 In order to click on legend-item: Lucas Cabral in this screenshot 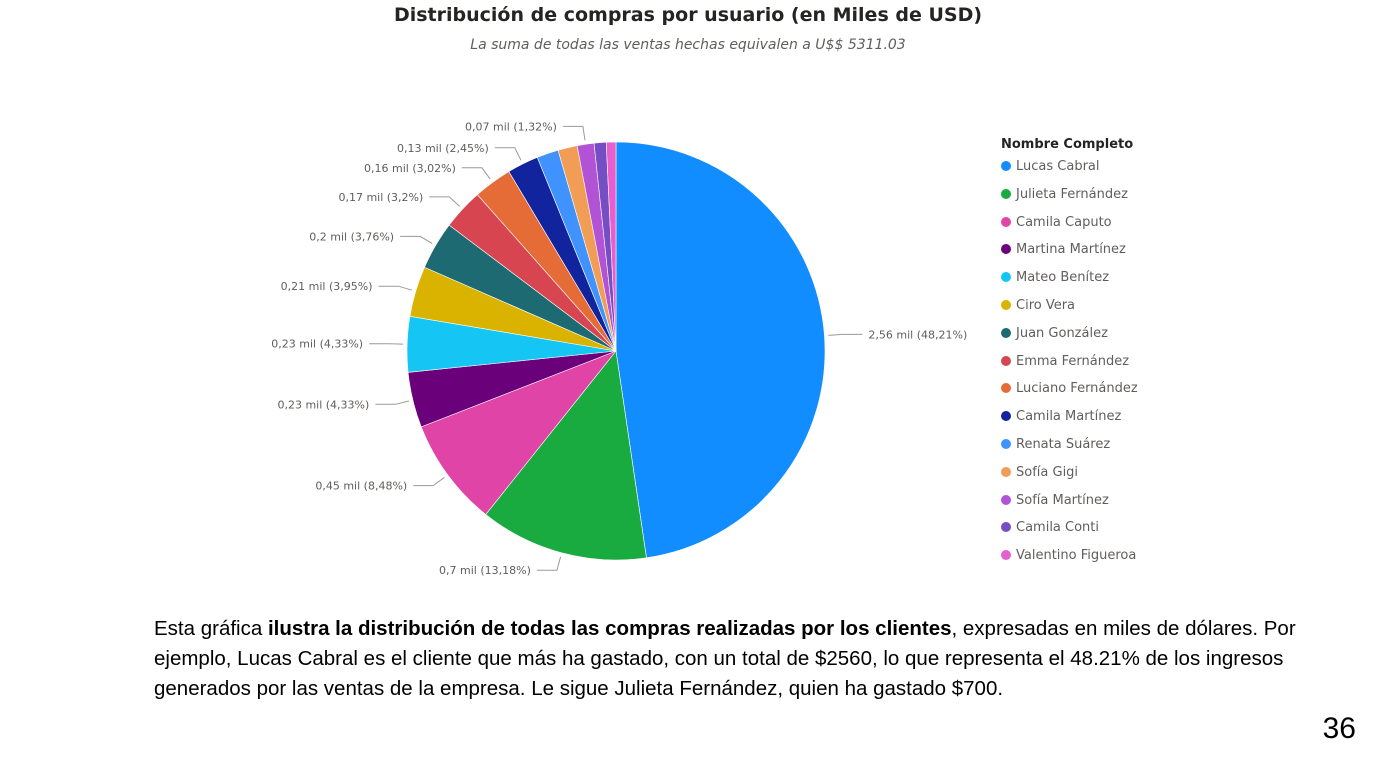, I will do `click(1050, 167)`.